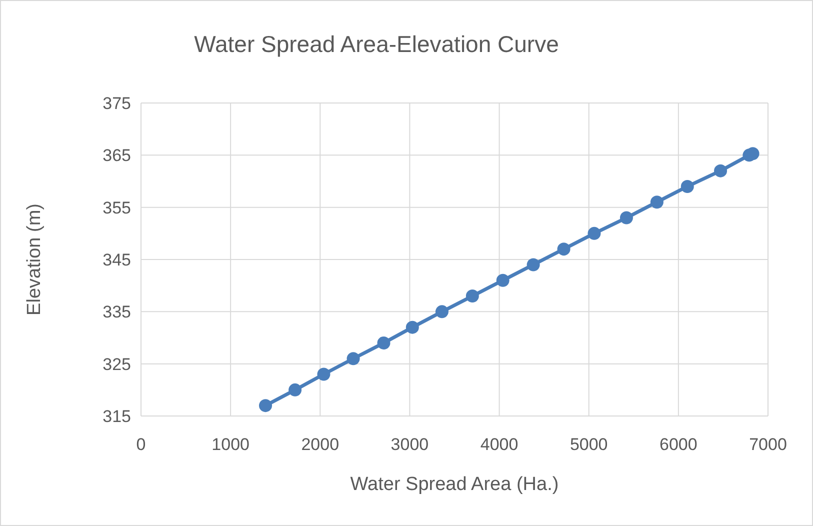 The image size is (813, 526). Describe the element at coordinates (116, 364) in the screenshot. I see `y-tick-label: 325` at that location.